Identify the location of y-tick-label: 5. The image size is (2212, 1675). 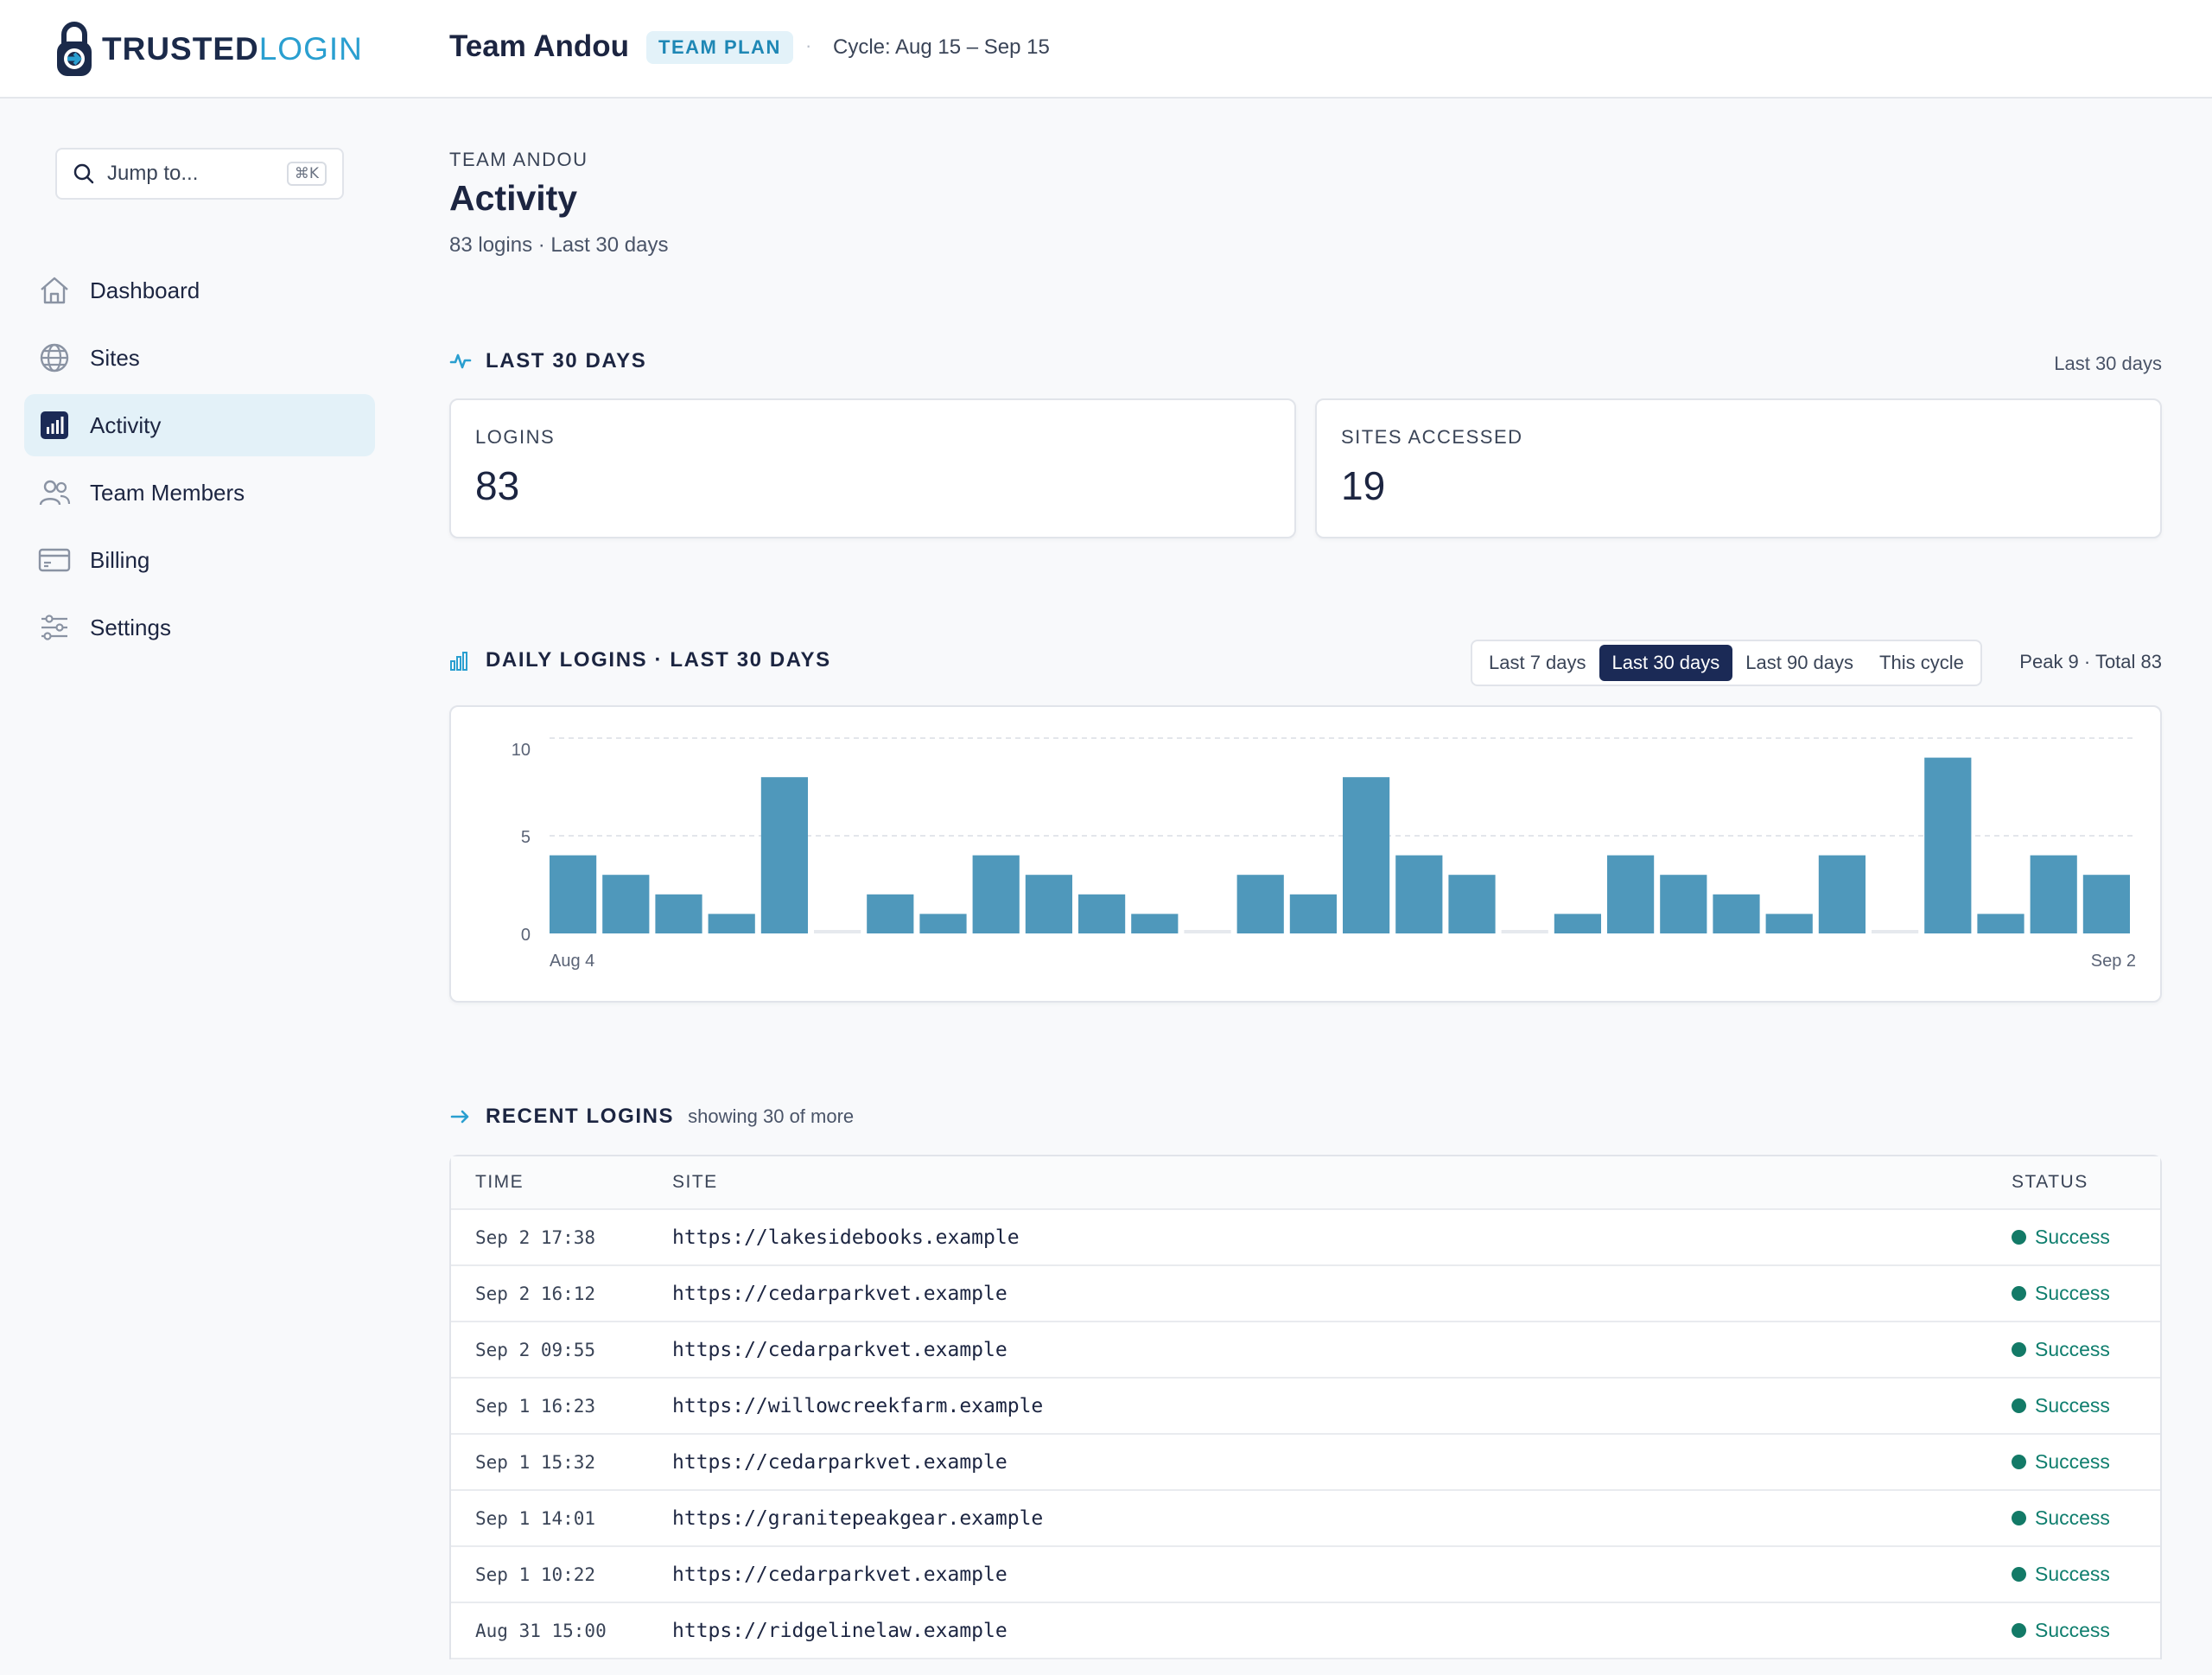
(526, 837).